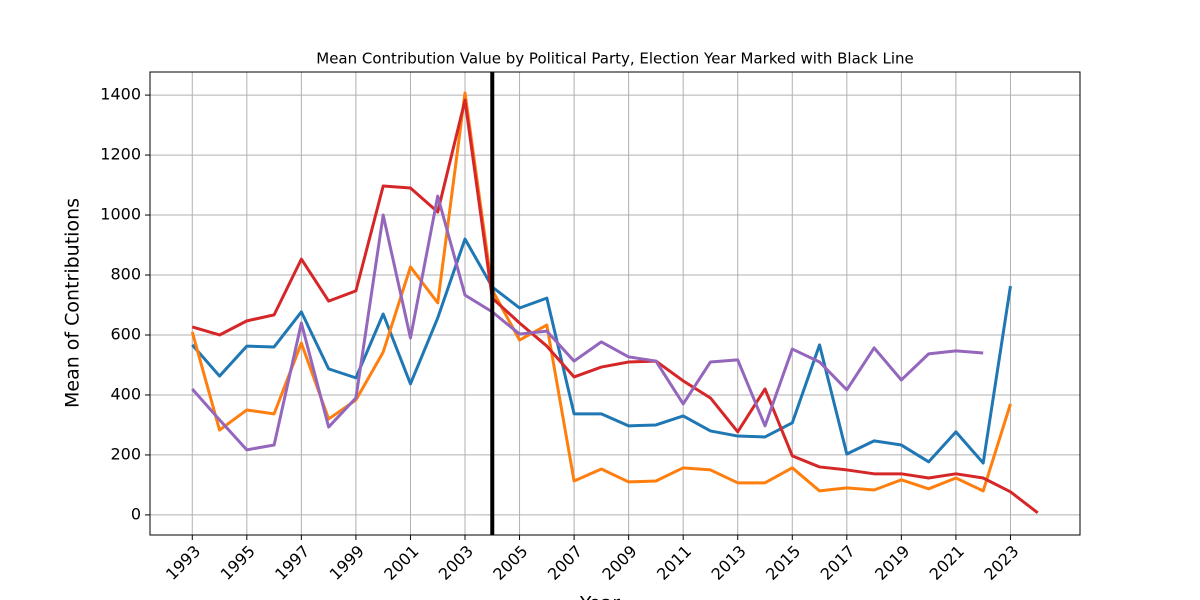 This screenshot has width=1200, height=600. What do you see at coordinates (347, 563) in the screenshot?
I see `x-tick-label: 1999` at bounding box center [347, 563].